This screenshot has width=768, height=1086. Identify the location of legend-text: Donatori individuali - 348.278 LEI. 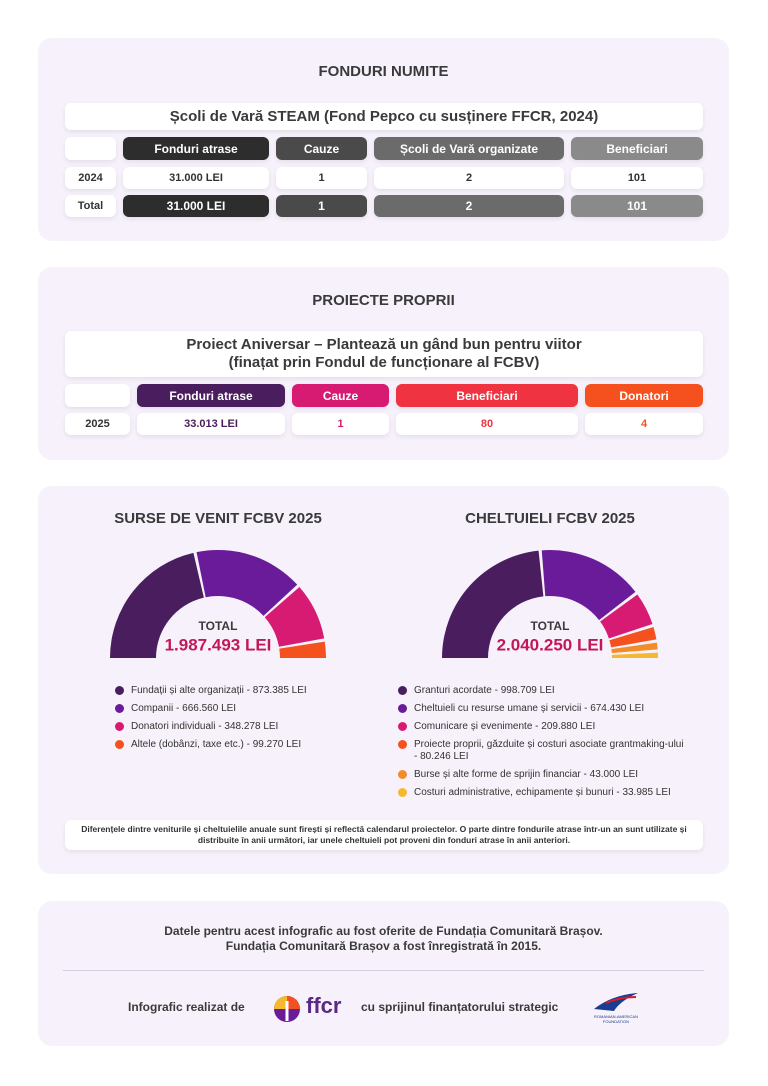
(205, 726).